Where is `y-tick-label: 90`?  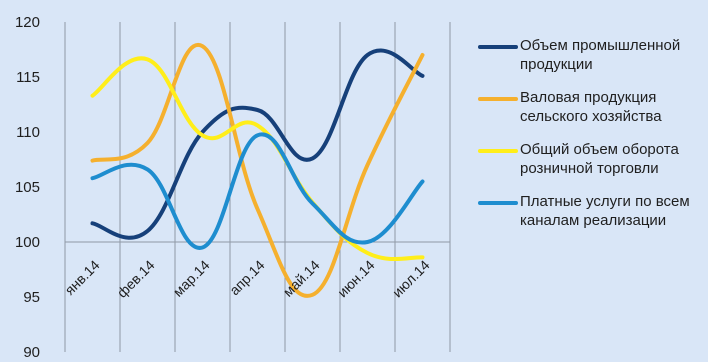
y-tick-label: 90 is located at coordinates (31, 352).